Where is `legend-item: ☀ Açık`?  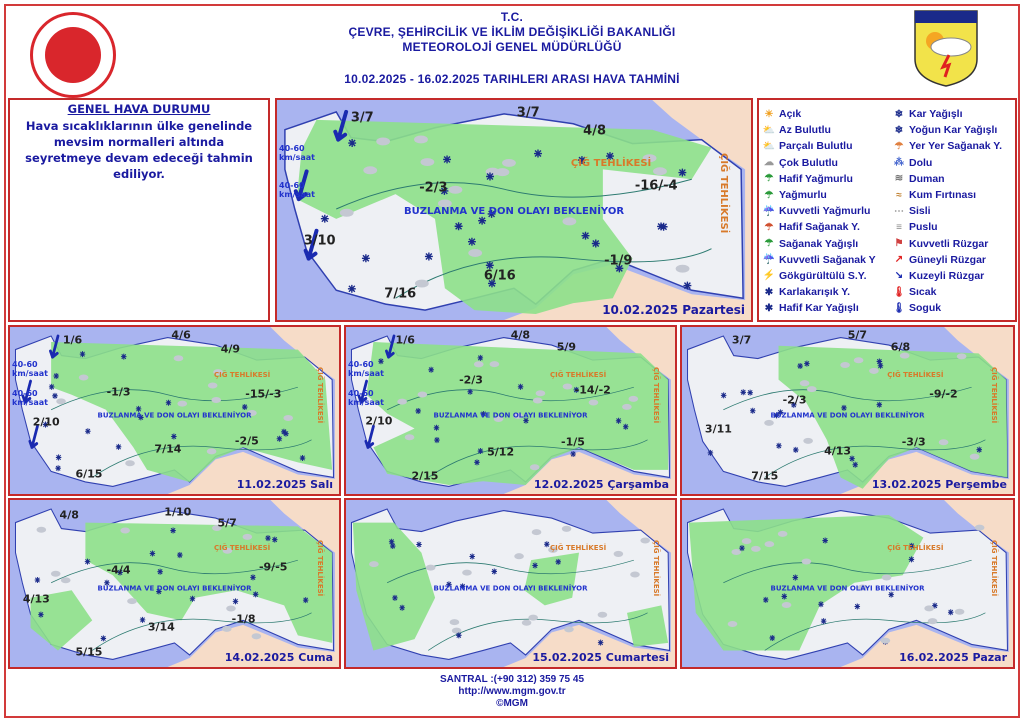 legend-item: ☀ Açık is located at coordinates (827, 114).